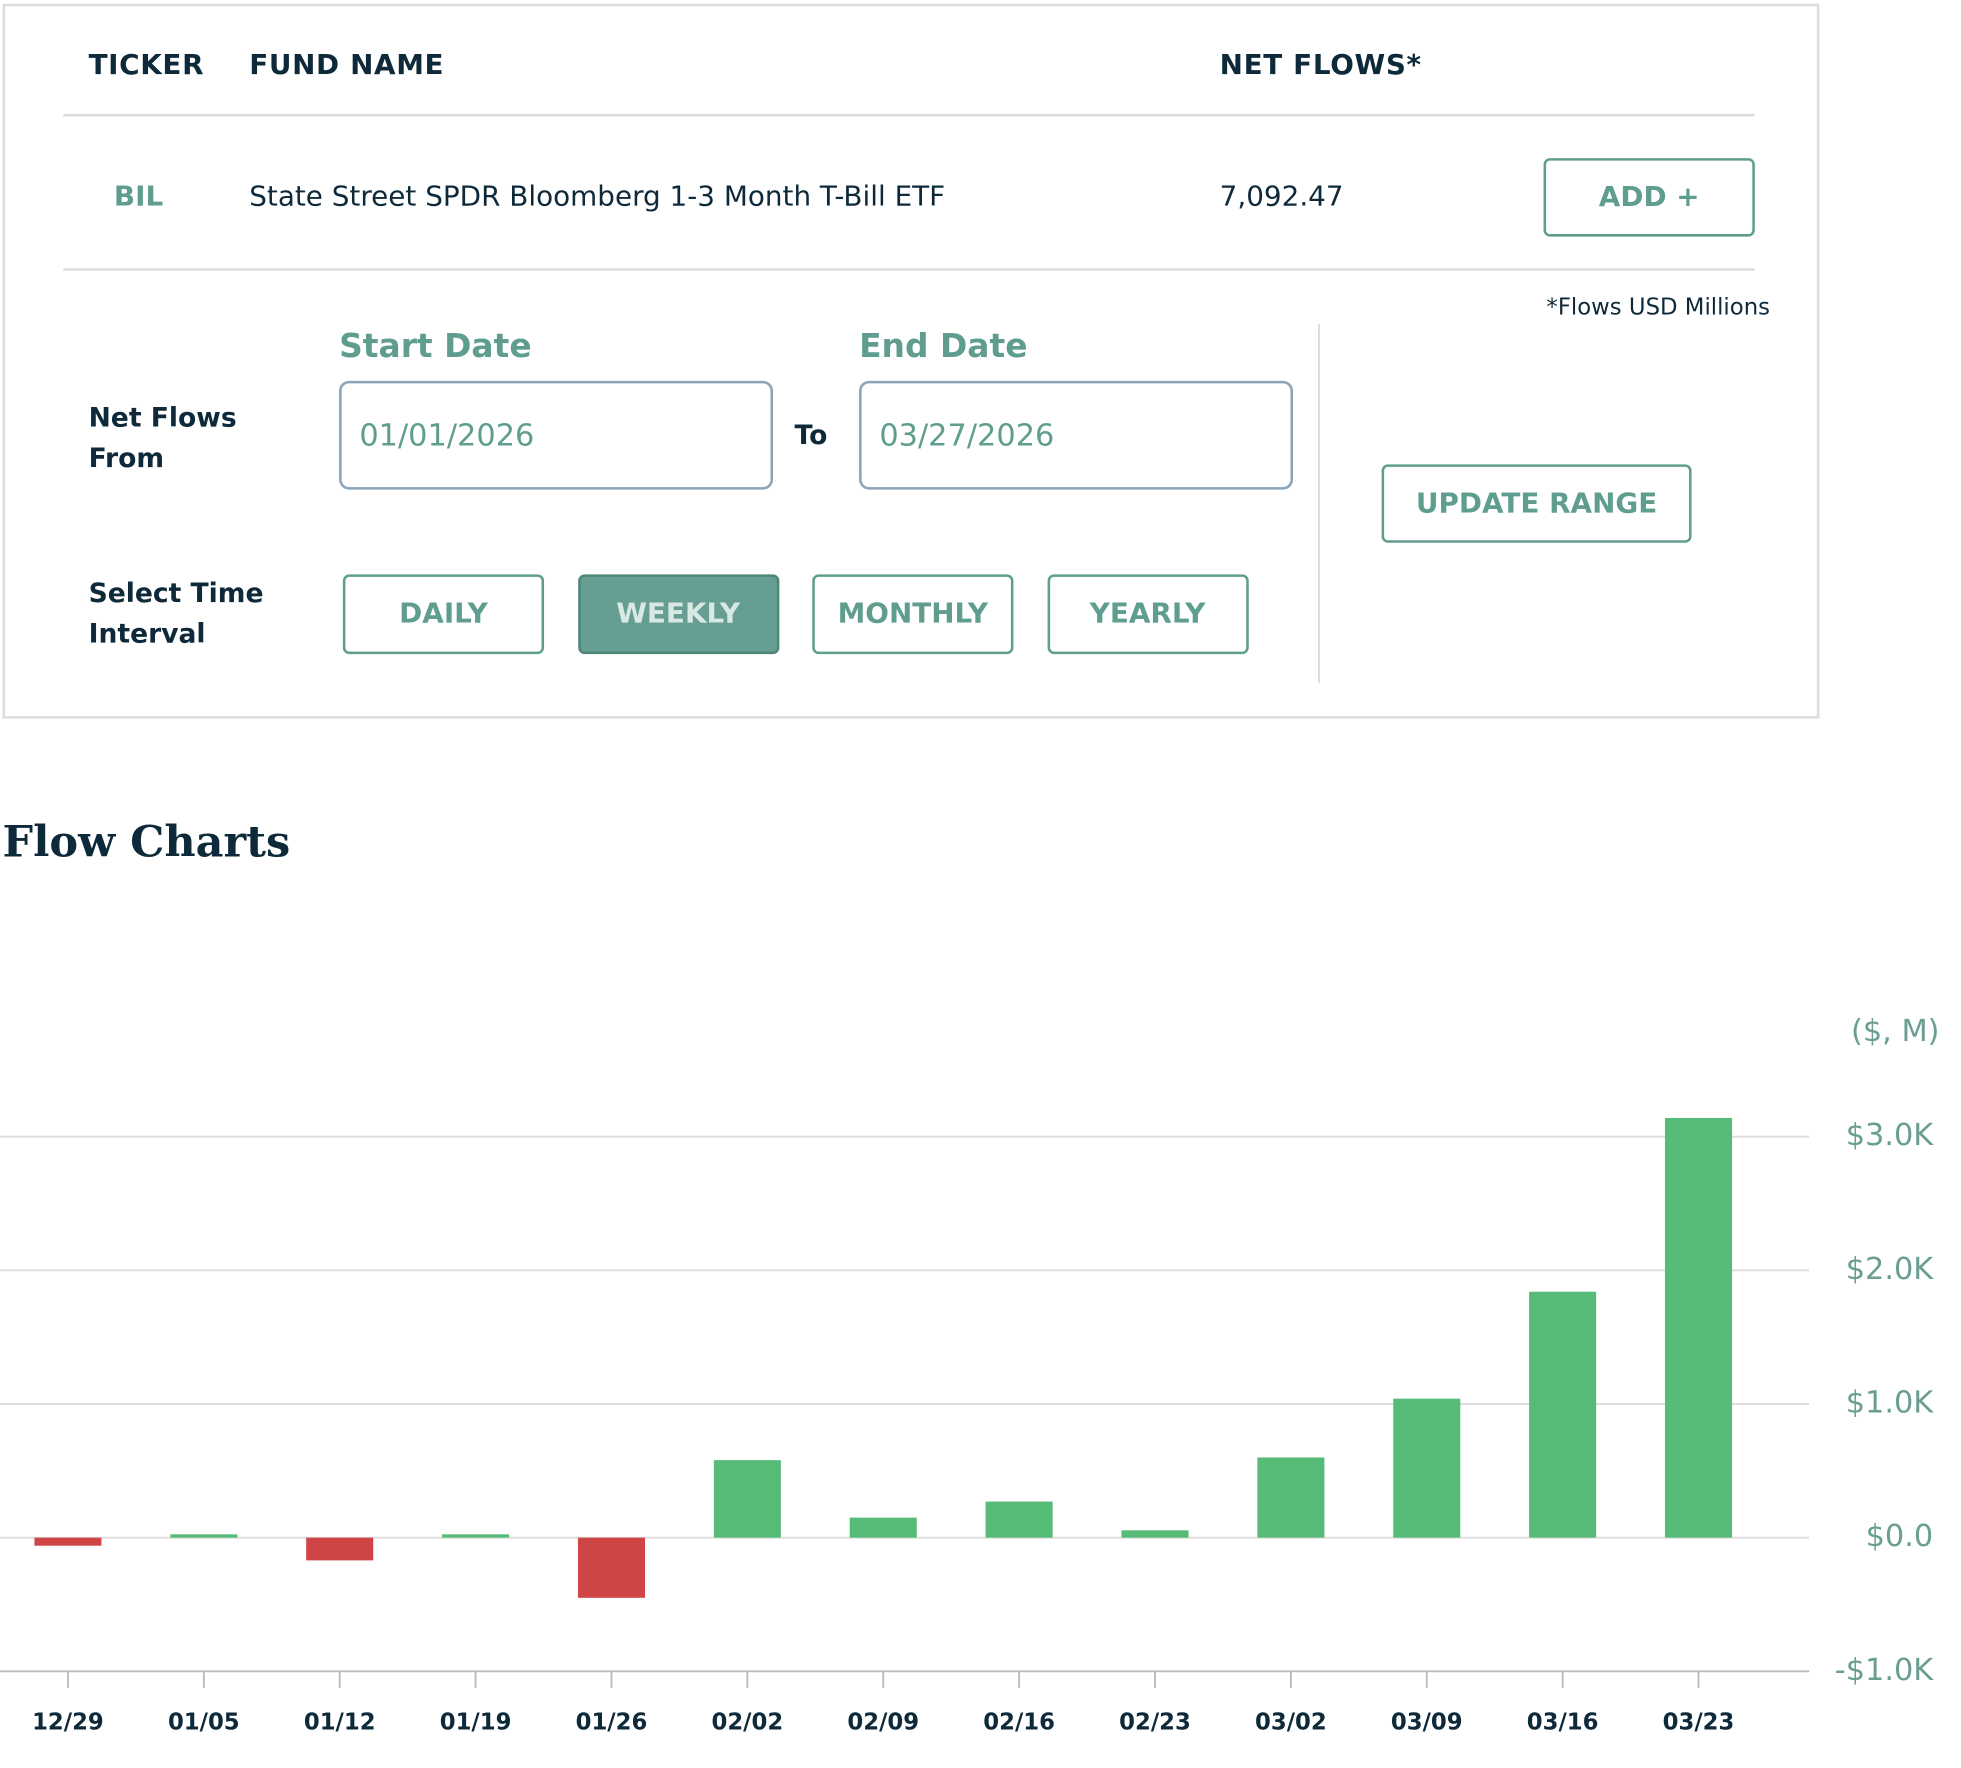  I want to click on to-label: To, so click(811, 435).